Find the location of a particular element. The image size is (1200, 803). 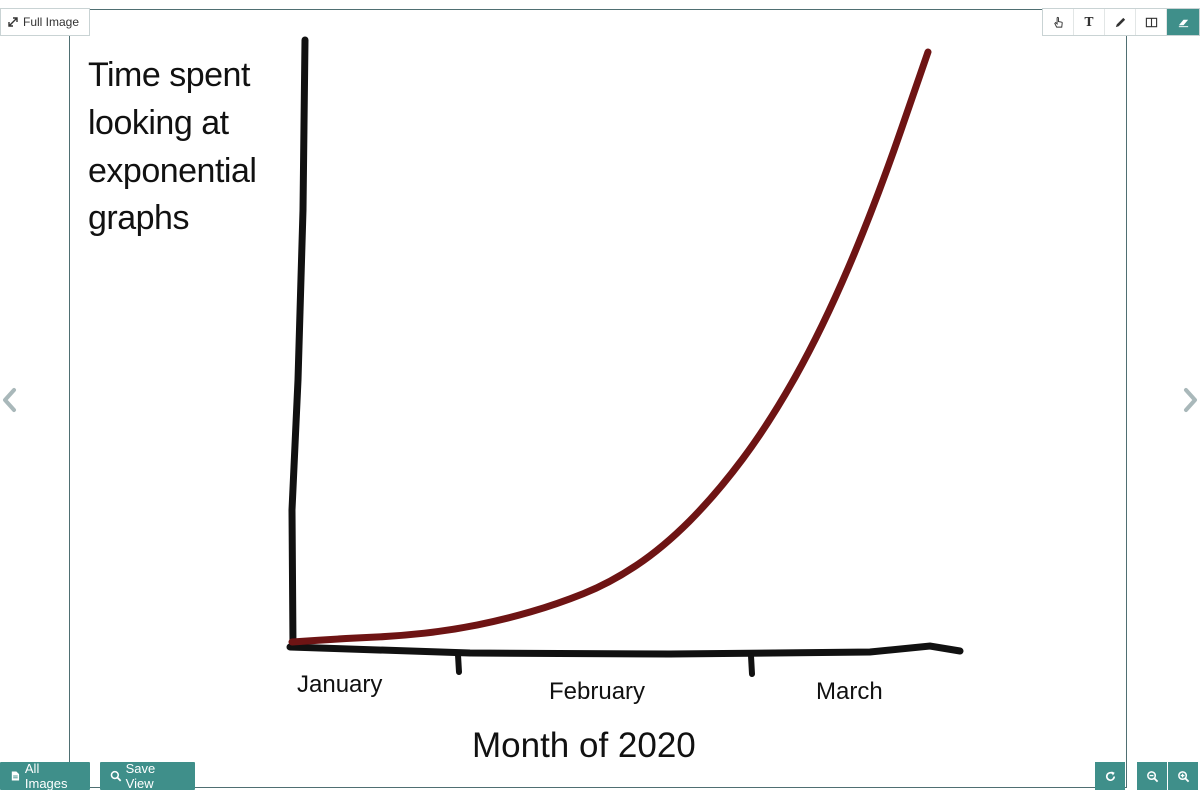

full-image-label: Full Image is located at coordinates (51, 22).